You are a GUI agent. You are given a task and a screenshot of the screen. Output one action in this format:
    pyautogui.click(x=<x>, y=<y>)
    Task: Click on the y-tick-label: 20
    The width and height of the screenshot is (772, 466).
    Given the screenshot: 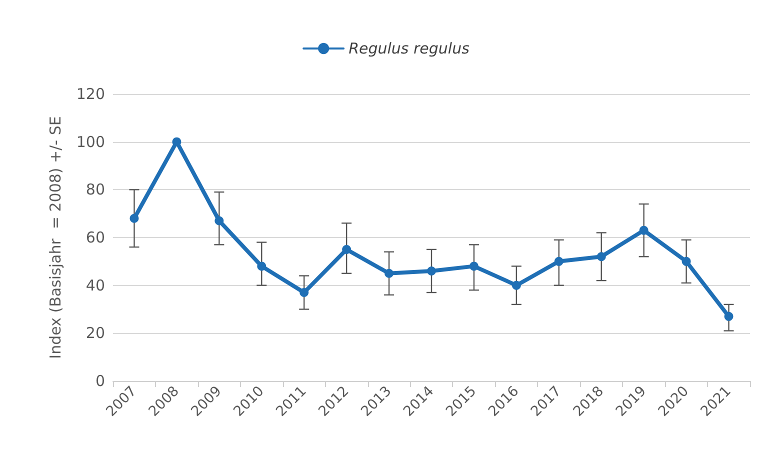 What is the action you would take?
    pyautogui.click(x=95, y=333)
    